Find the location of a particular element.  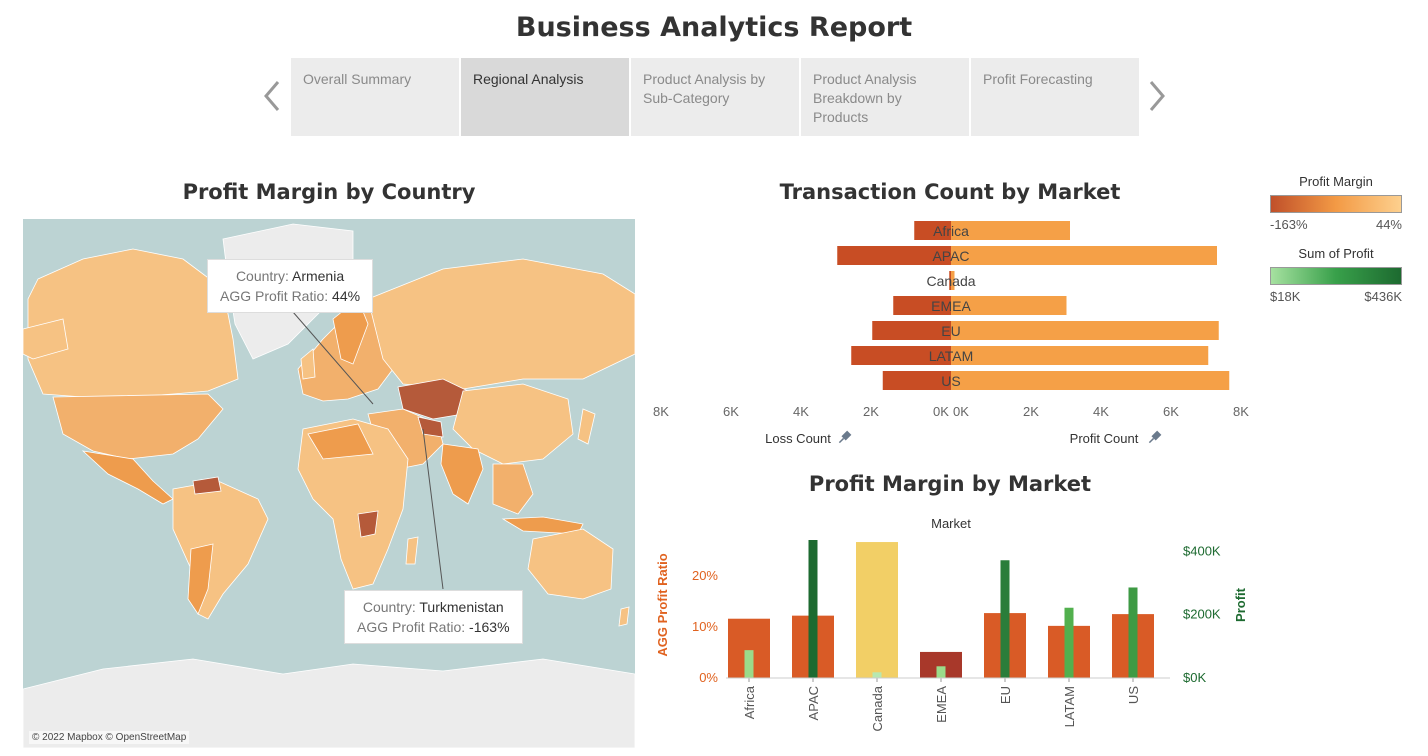

tooltip-country-value: Turkmenistan is located at coordinates (461, 607).